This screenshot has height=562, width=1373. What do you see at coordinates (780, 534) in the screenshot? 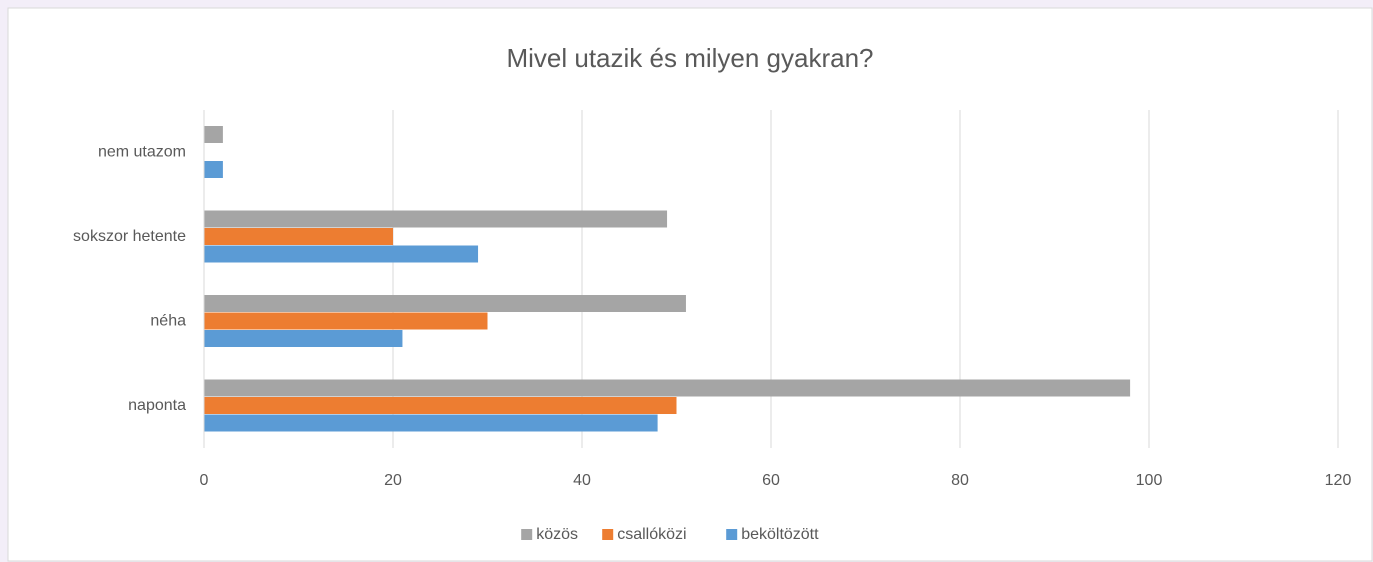
I see `legend-label: beköltözött` at bounding box center [780, 534].